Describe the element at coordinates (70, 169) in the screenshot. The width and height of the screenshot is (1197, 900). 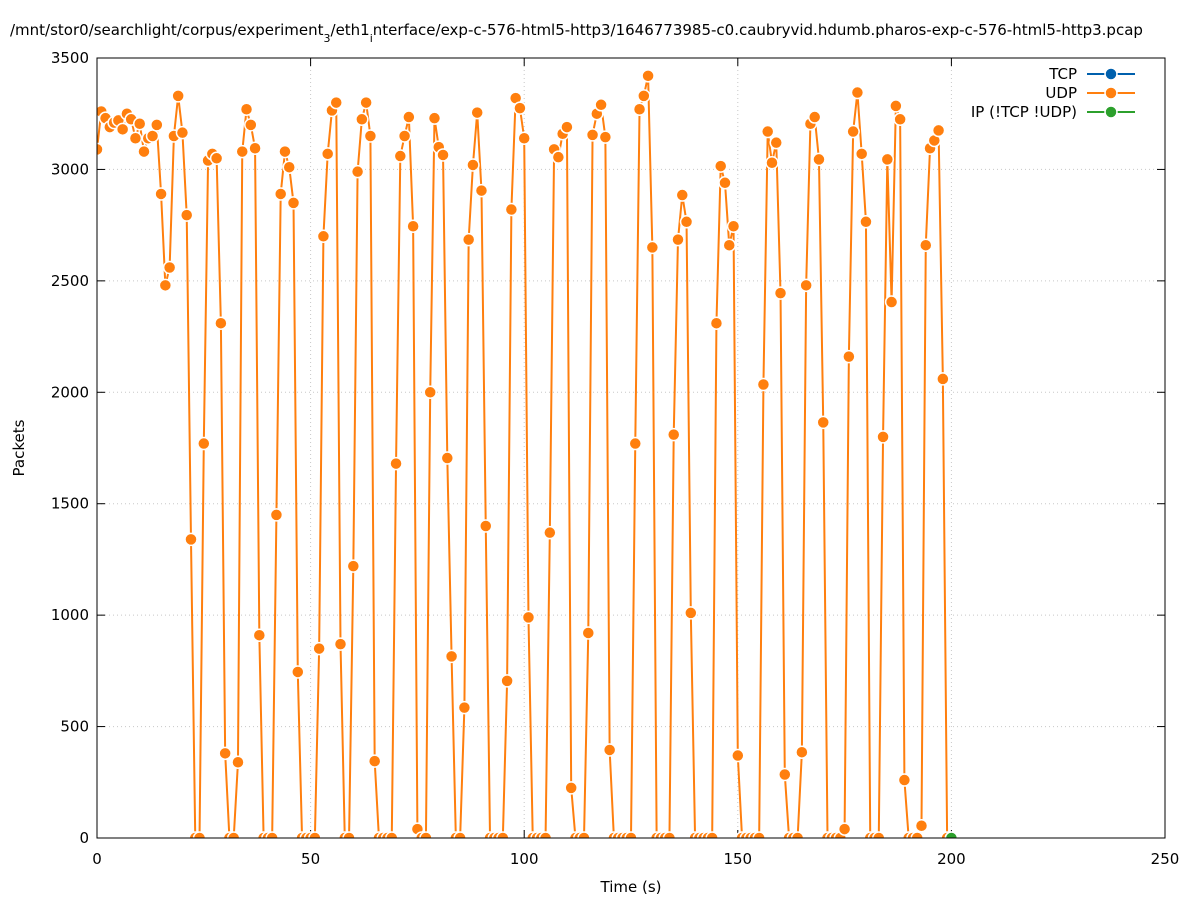
I see `y-tick-label: 3000` at that location.